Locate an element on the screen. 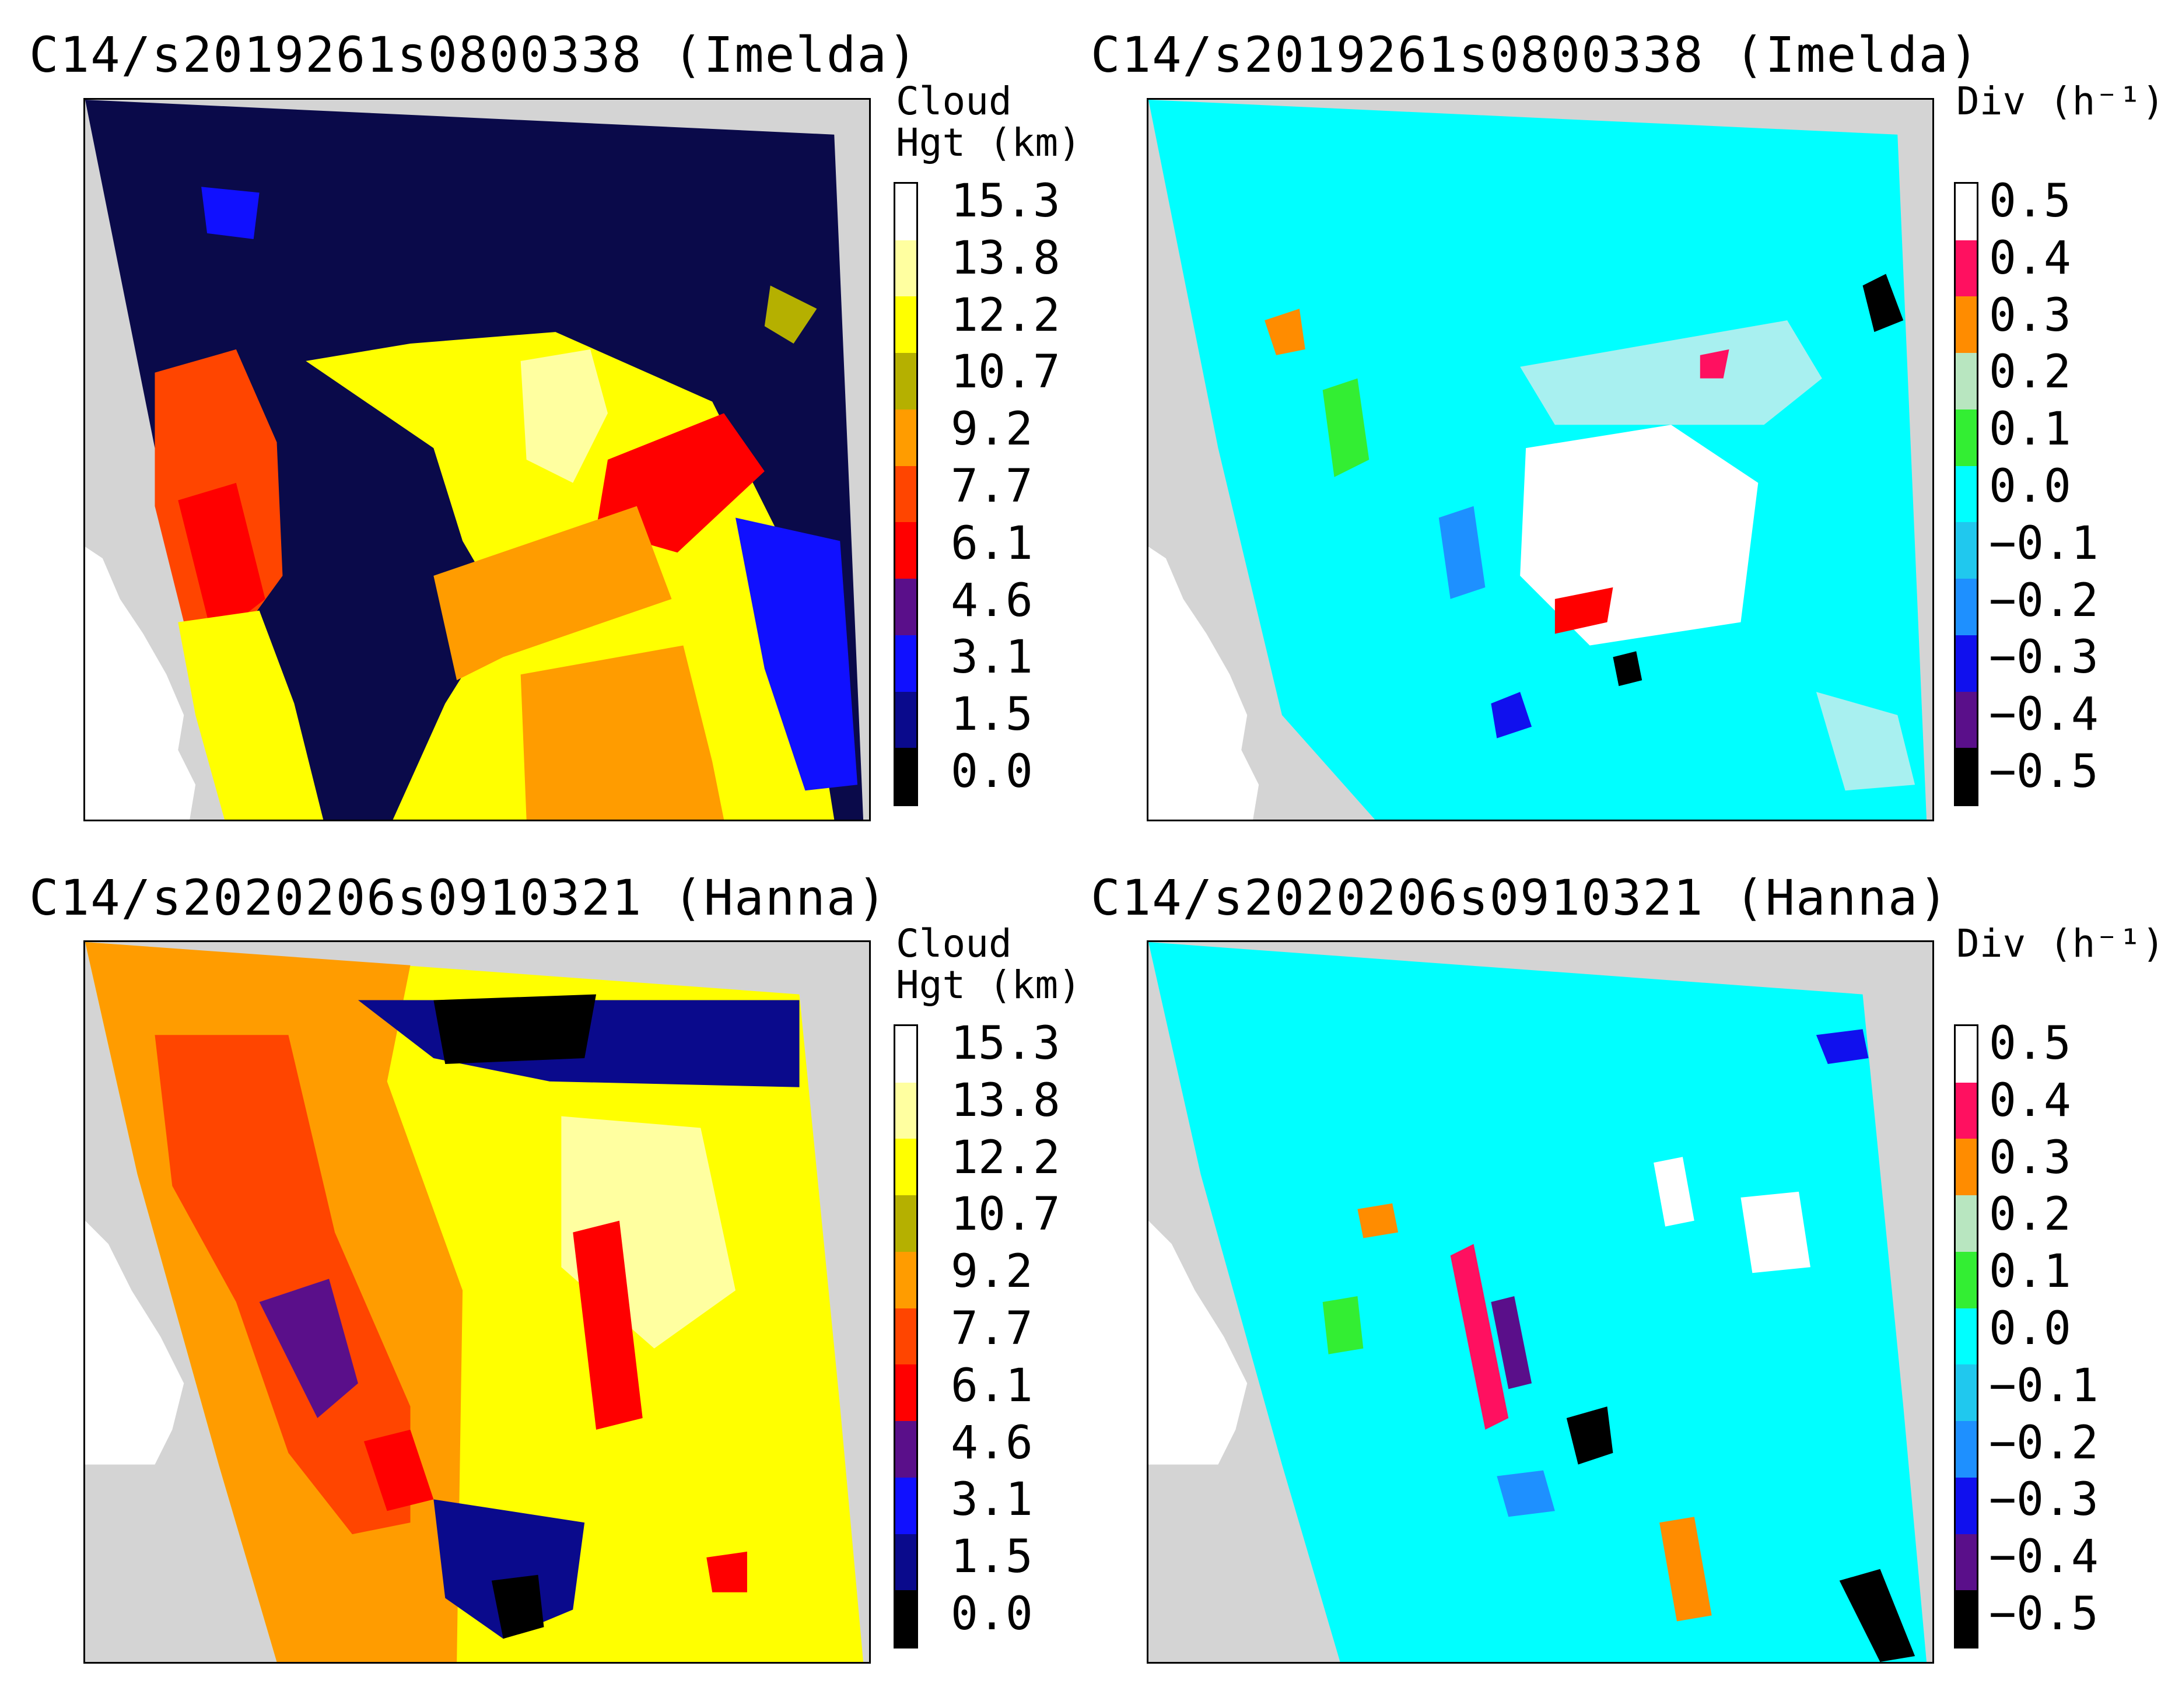  colorbar-tick: 0.1 is located at coordinates (2030, 1272).